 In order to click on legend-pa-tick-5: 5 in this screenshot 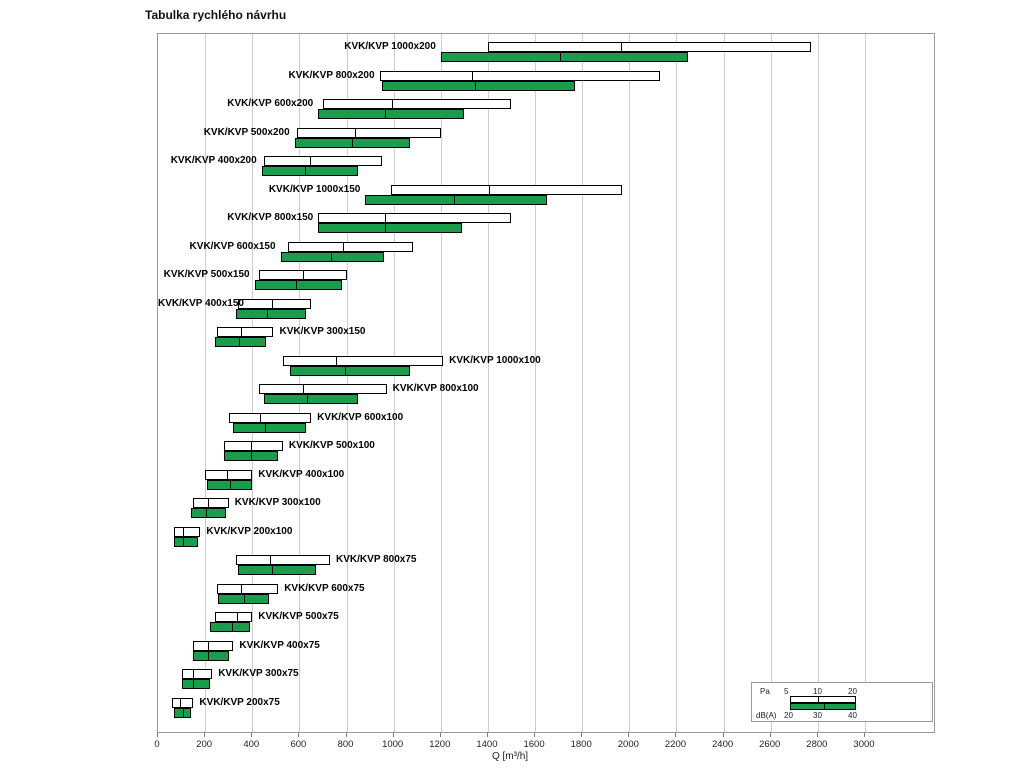, I will do `click(786, 691)`.